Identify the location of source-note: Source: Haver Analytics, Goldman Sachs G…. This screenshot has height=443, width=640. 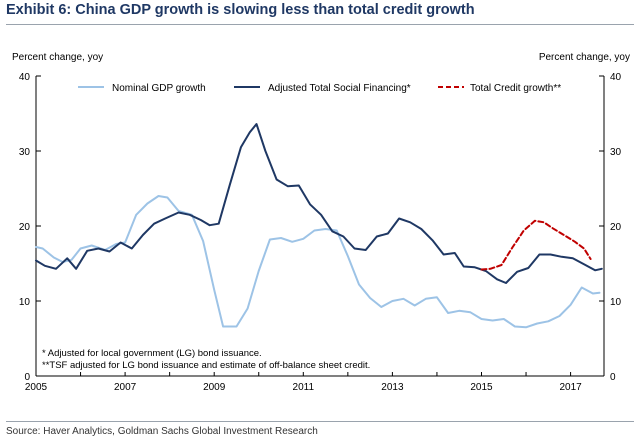
(162, 431).